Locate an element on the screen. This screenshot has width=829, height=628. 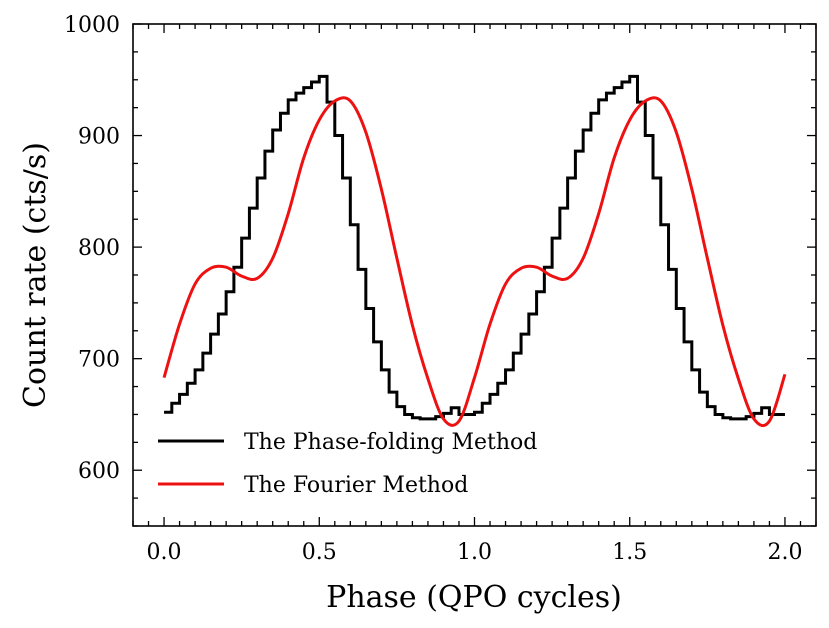
legend-label-phase-folding: The Phase-folding Method is located at coordinates (390, 442).